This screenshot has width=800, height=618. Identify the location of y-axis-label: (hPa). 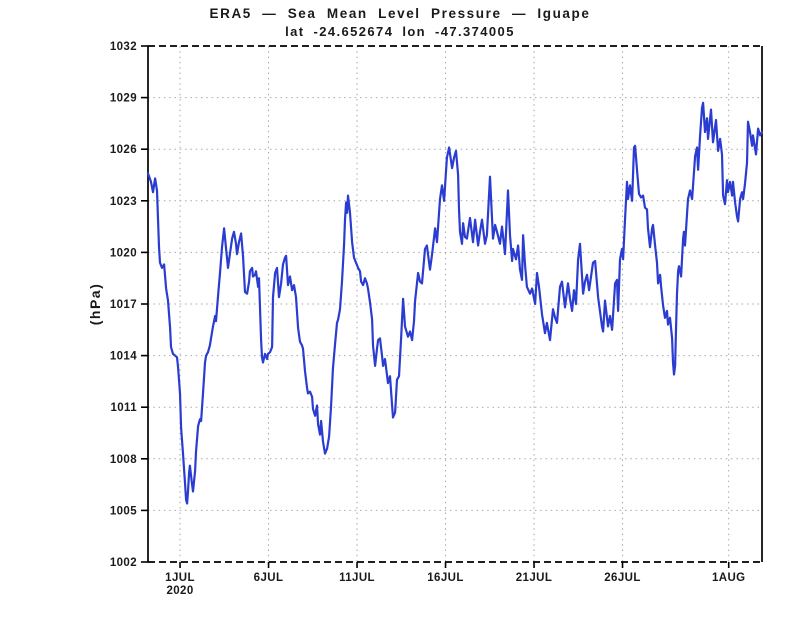
(95, 304).